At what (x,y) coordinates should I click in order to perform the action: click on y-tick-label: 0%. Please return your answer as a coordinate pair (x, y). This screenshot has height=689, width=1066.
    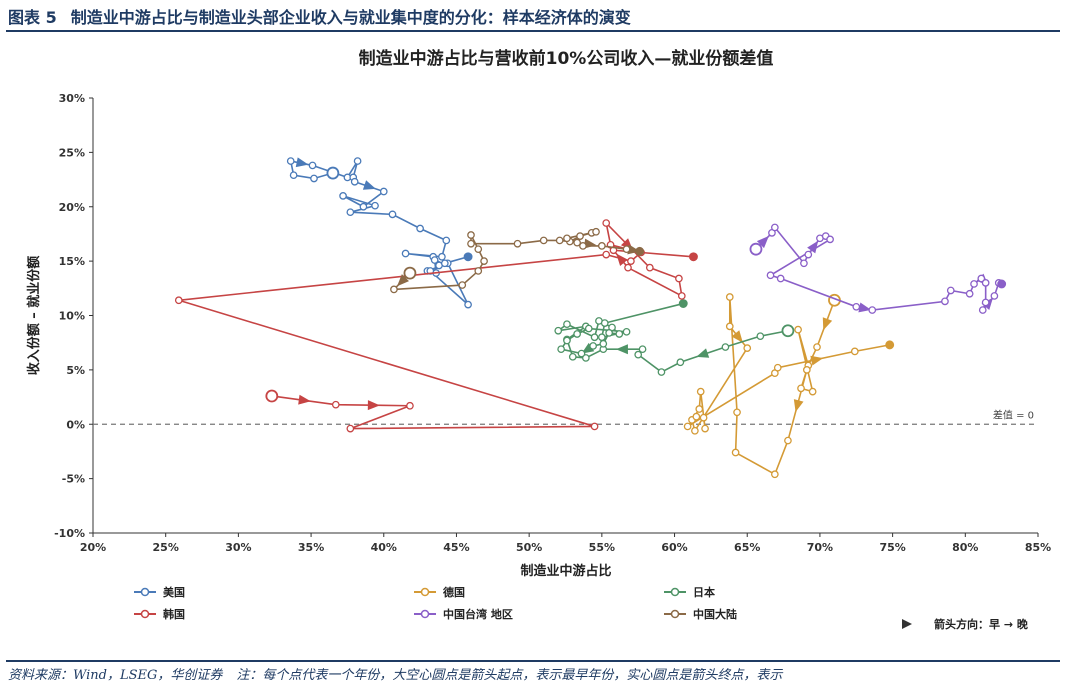
    Looking at the image, I should click on (75, 424).